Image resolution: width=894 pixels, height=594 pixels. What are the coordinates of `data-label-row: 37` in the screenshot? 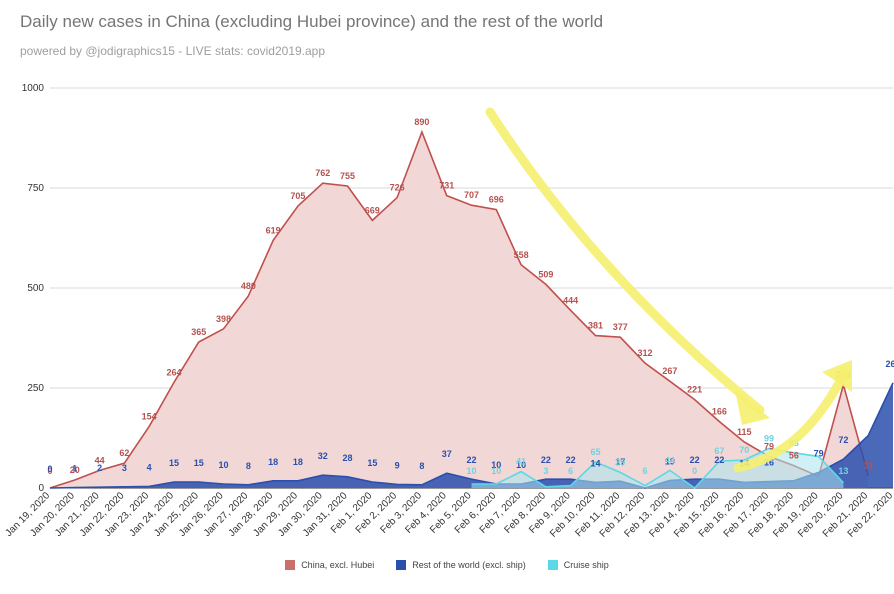 It's located at (447, 454).